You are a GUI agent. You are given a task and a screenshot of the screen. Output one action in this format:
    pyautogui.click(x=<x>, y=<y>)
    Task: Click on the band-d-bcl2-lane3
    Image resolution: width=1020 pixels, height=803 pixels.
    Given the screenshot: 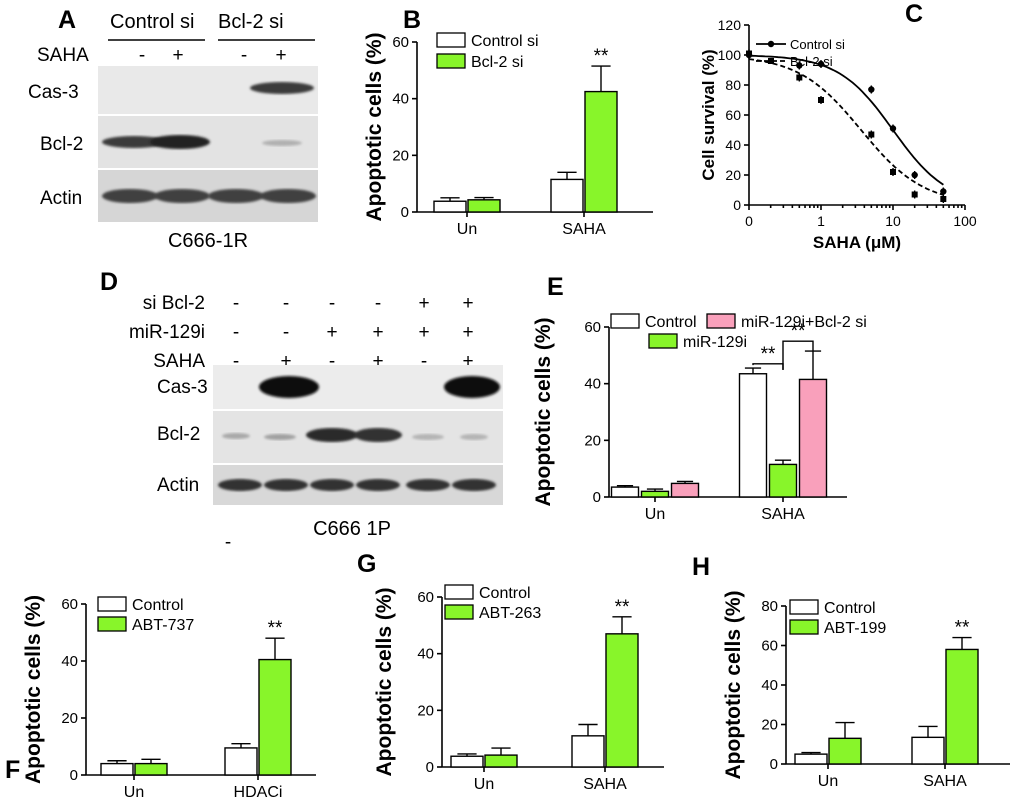 What is the action you would take?
    pyautogui.click(x=332, y=435)
    